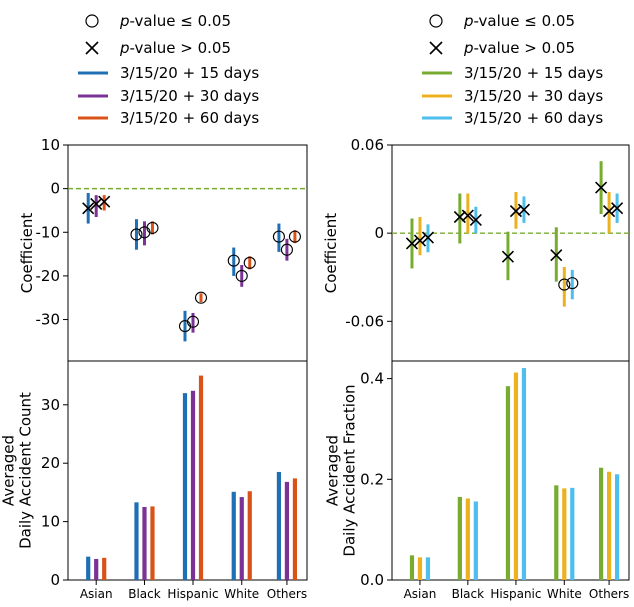 Image resolution: width=634 pixels, height=607 pixels. What do you see at coordinates (48, 276) in the screenshot?
I see `y-tick-label: -20` at bounding box center [48, 276].